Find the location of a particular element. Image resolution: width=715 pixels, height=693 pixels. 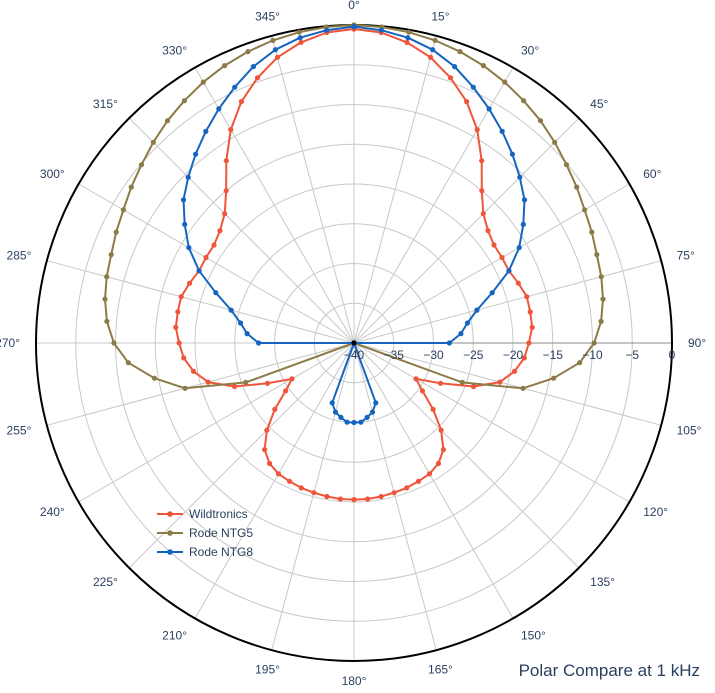

legend-item: Rode NTG8 is located at coordinates (205, 552).